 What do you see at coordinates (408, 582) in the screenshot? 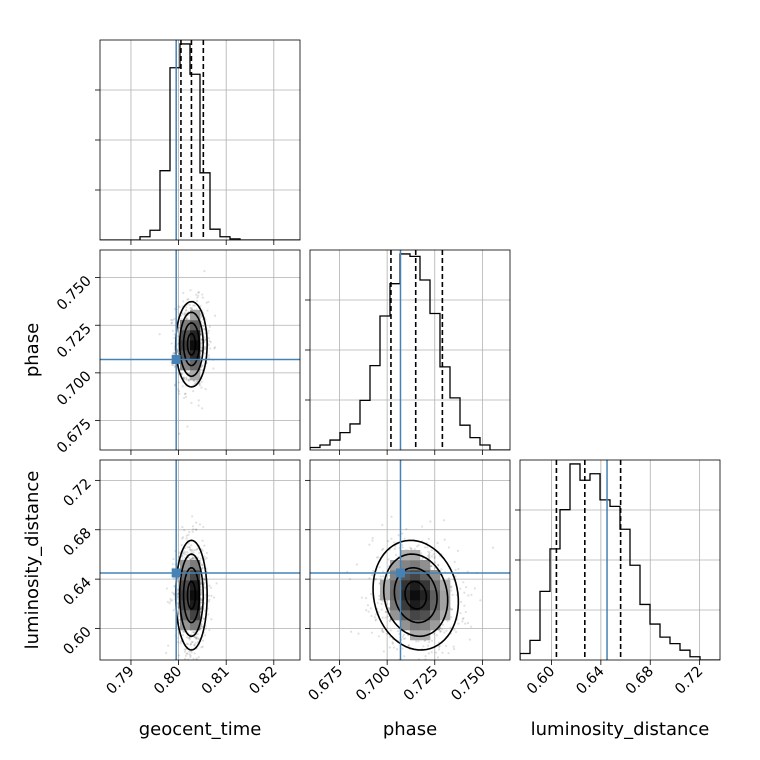
I see `pair-panel-phase-vs-luminosity_distance: 0.675 0.700 0.725 0.750` at bounding box center [408, 582].